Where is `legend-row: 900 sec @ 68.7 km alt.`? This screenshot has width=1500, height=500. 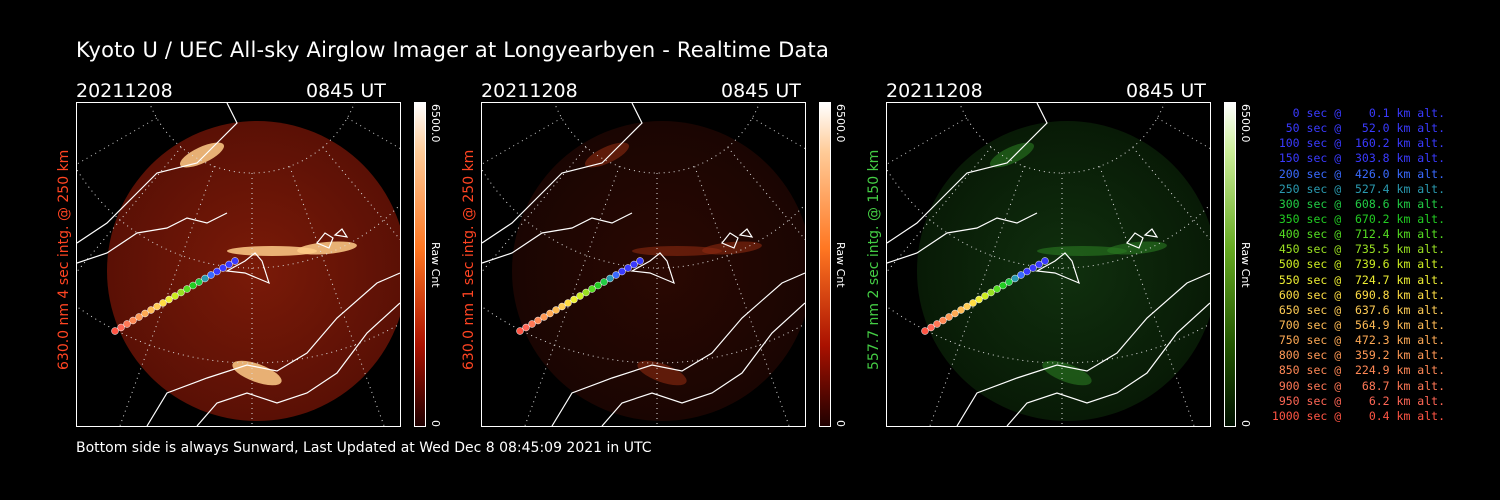
legend-row: 900 sec @ 68.7 km alt. is located at coordinates (1358, 385).